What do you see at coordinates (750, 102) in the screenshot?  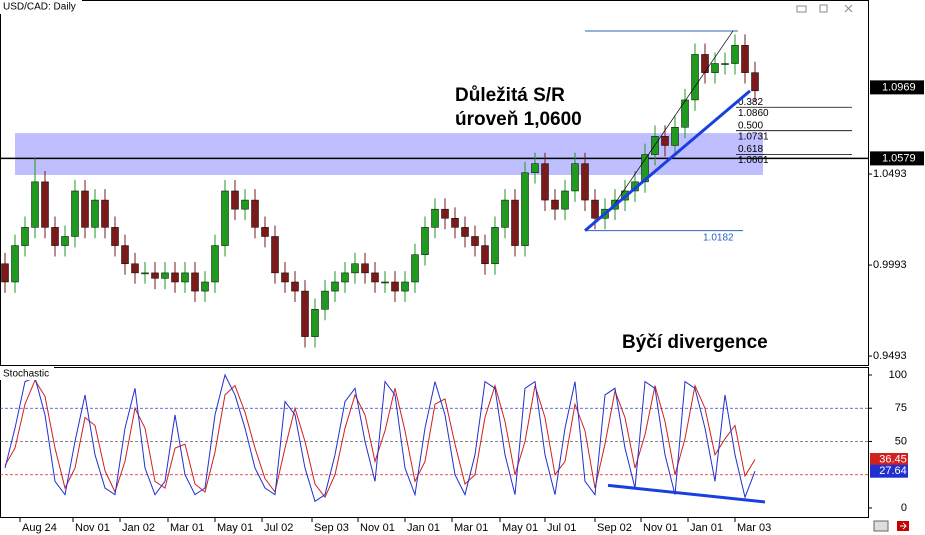 I see `fib-ratio: 0.382` at bounding box center [750, 102].